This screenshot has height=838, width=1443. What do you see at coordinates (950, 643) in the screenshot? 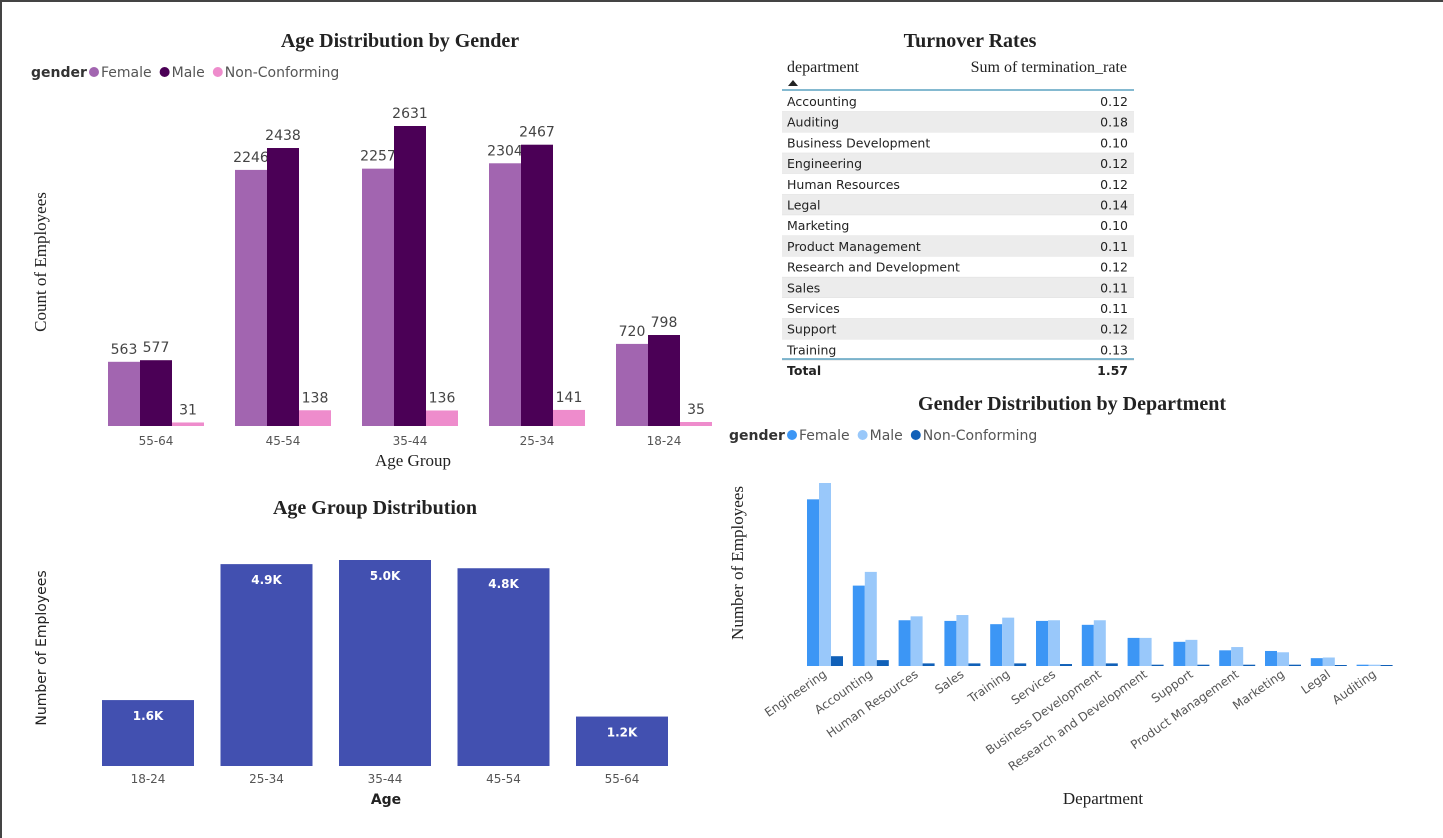
I see `bar-sales-female` at bounding box center [950, 643].